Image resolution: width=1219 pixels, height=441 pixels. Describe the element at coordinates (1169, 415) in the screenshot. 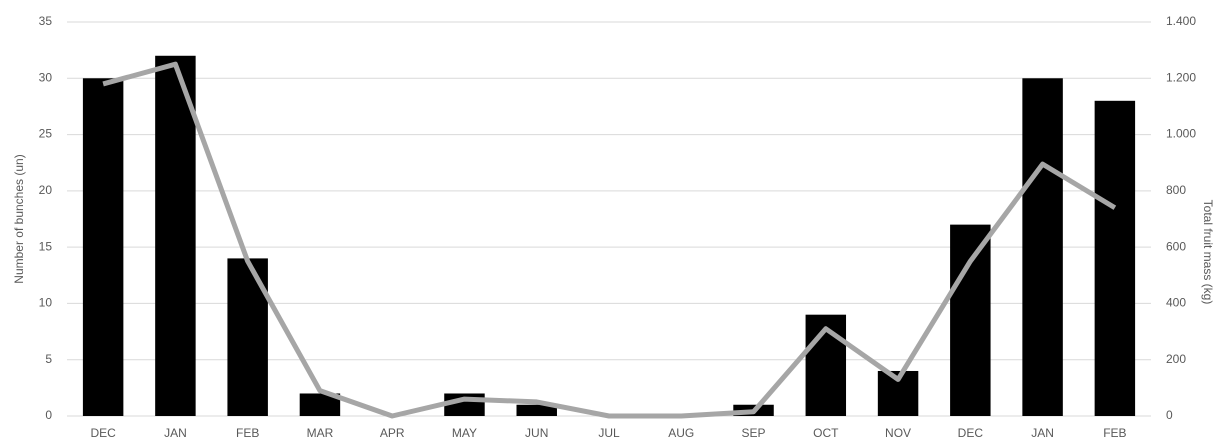

I see `y2-tick-label: 0` at that location.